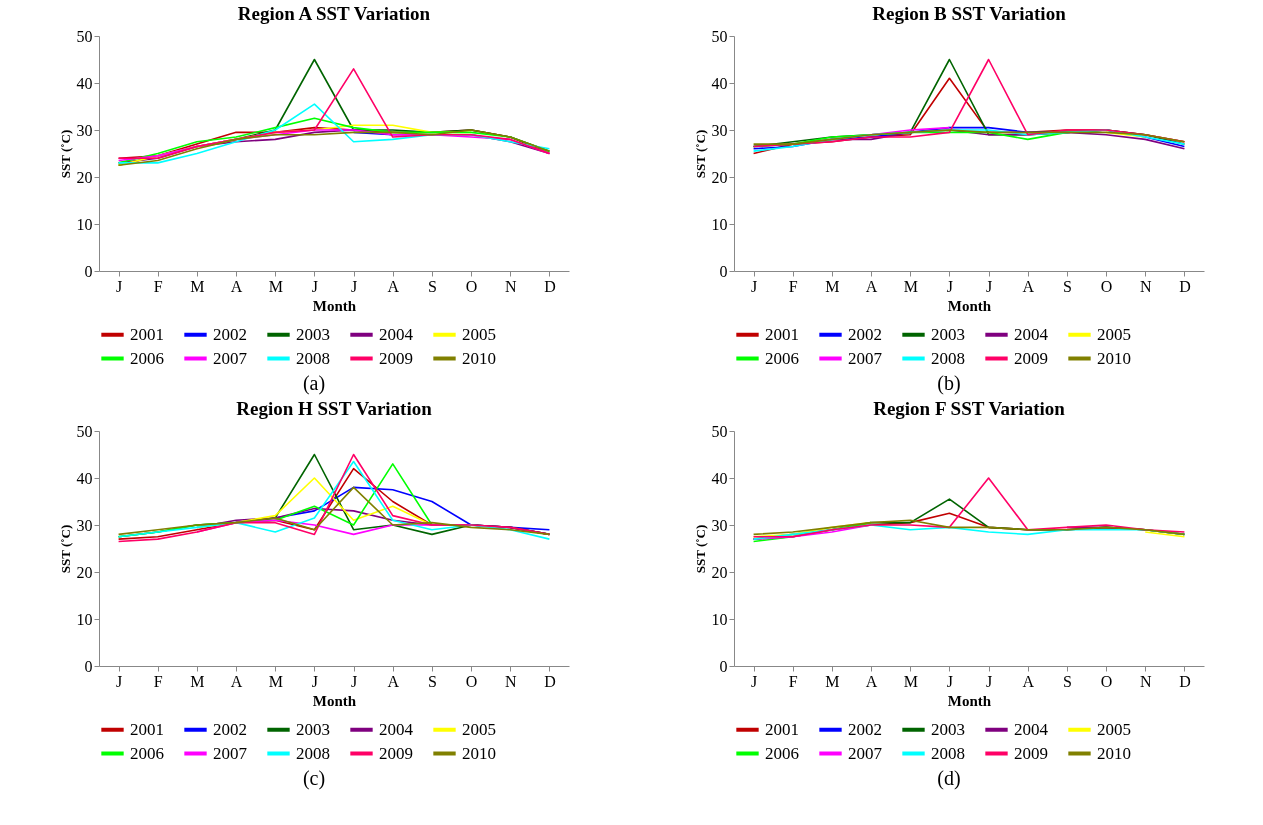 The image size is (1263, 825). Describe the element at coordinates (969, 13) in the screenshot. I see `chart-title: Region B SST Variation` at that location.